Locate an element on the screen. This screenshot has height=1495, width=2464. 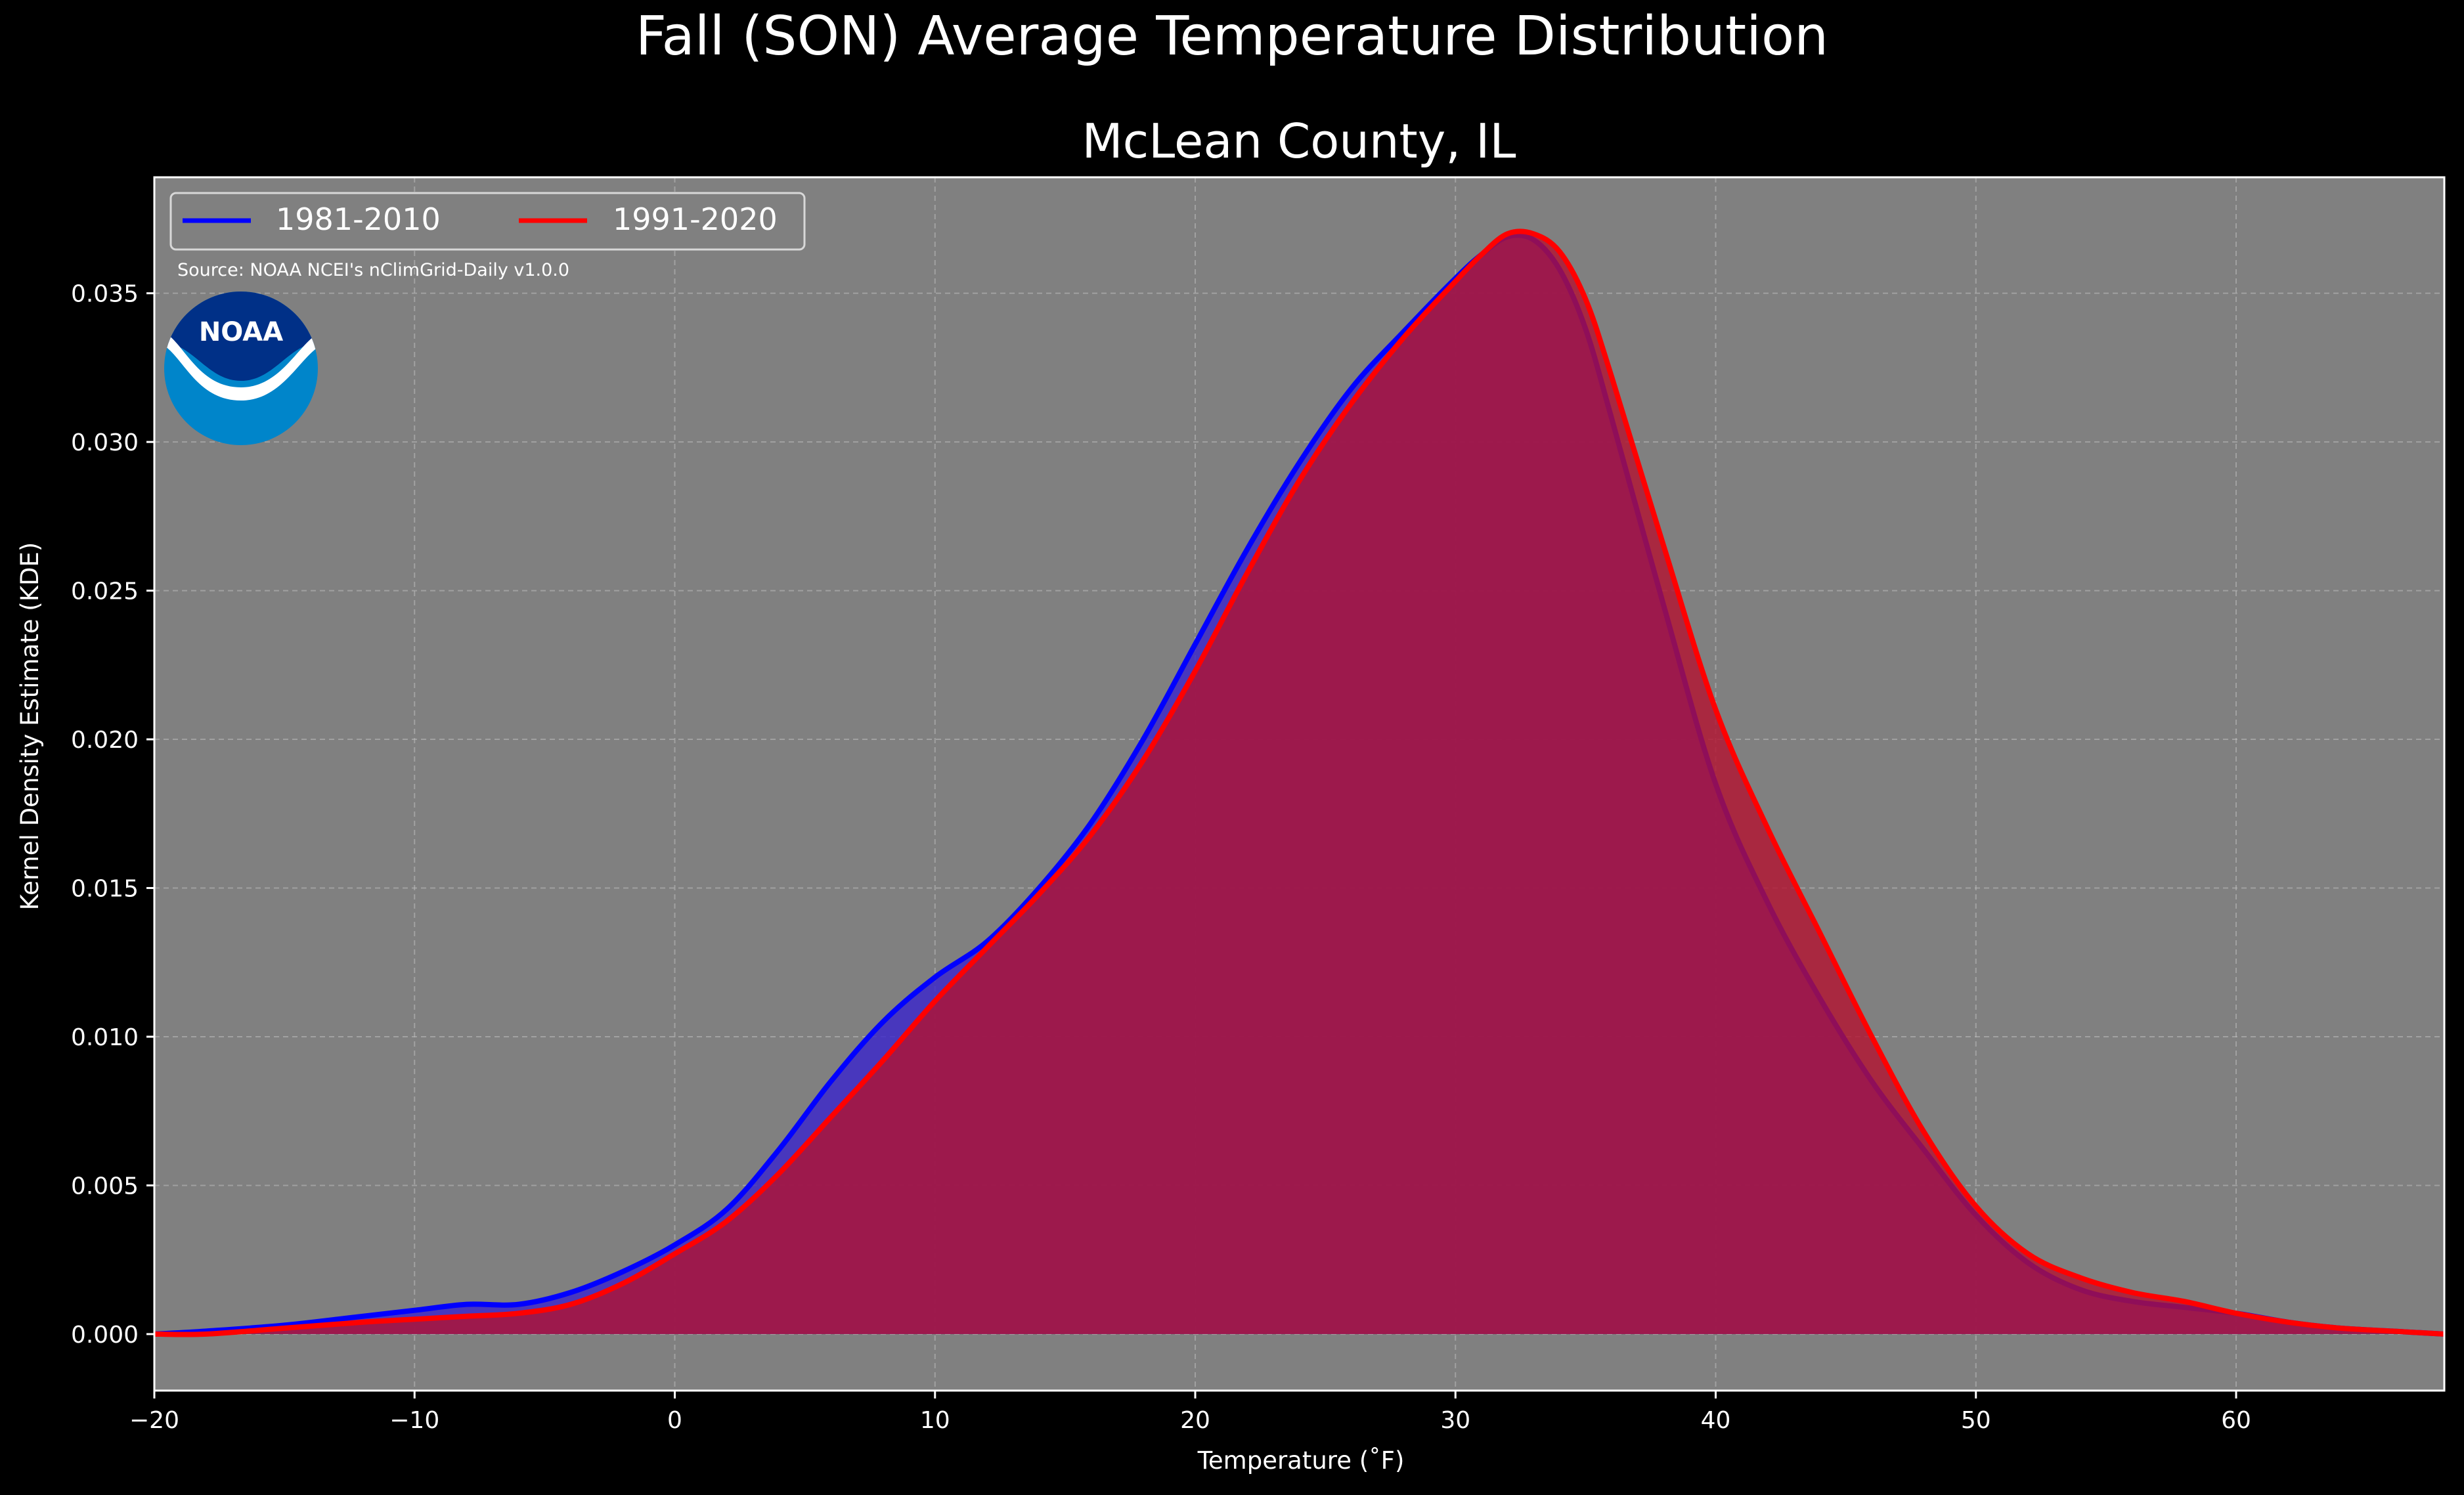
legend-frame is located at coordinates (488, 221).